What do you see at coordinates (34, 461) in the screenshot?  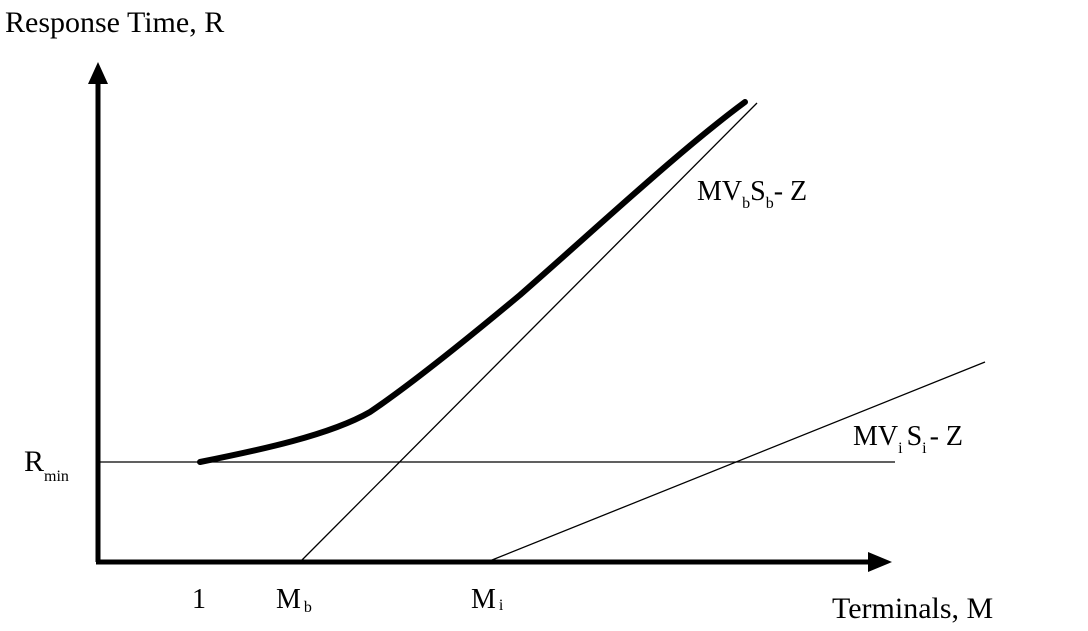 I see `rmin-main: R` at bounding box center [34, 461].